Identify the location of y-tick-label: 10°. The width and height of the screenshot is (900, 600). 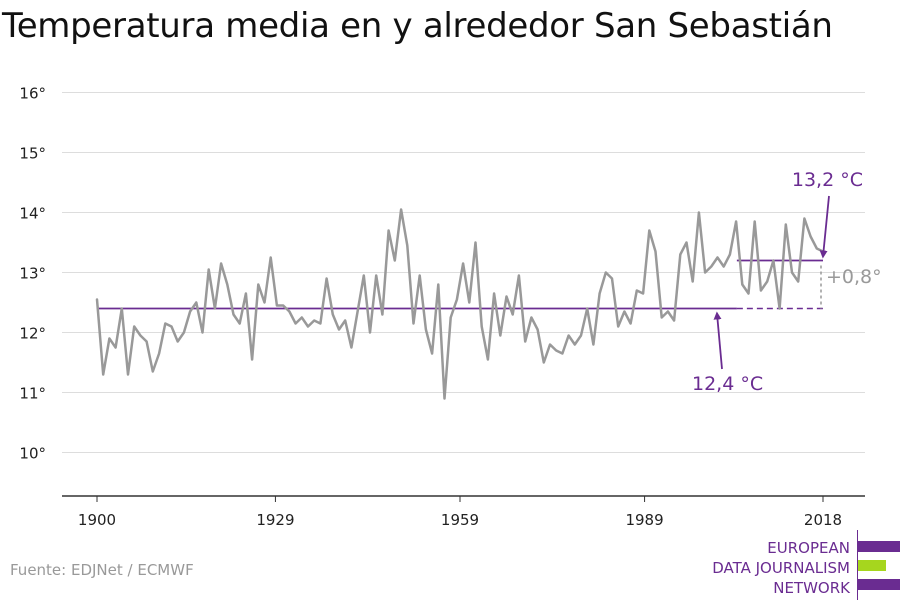
(32, 454).